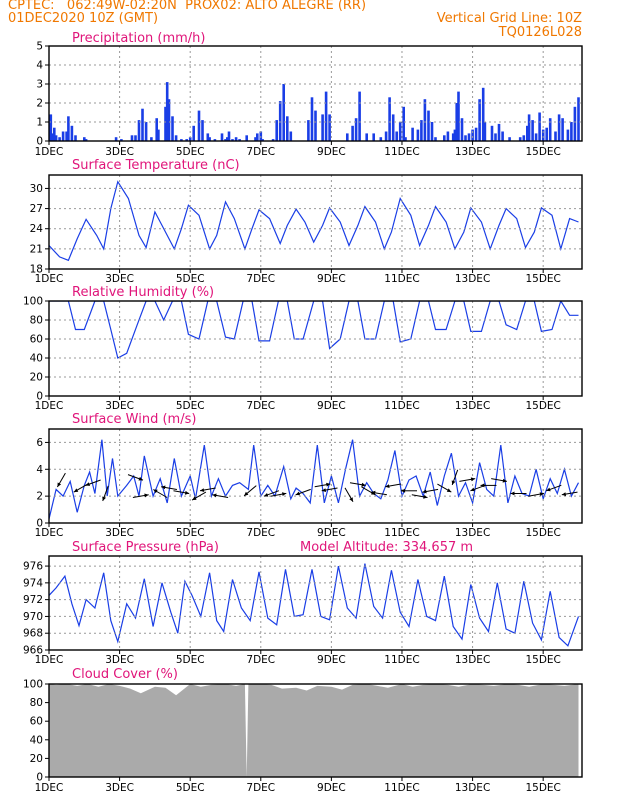 The width and height of the screenshot is (618, 800). What do you see at coordinates (472, 279) in the screenshot?
I see `temp-xtick-label: 13DEC` at bounding box center [472, 279].